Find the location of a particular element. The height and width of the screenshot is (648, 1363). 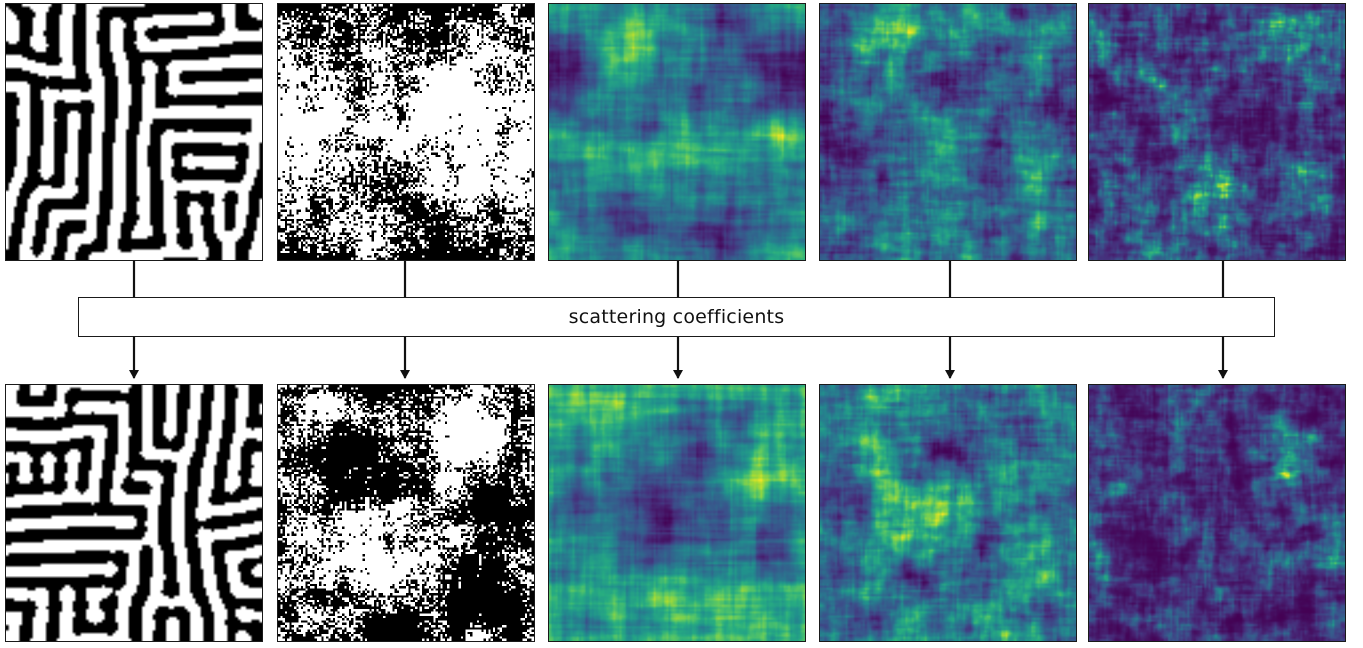

synthesized-field-a is located at coordinates (677, 513).